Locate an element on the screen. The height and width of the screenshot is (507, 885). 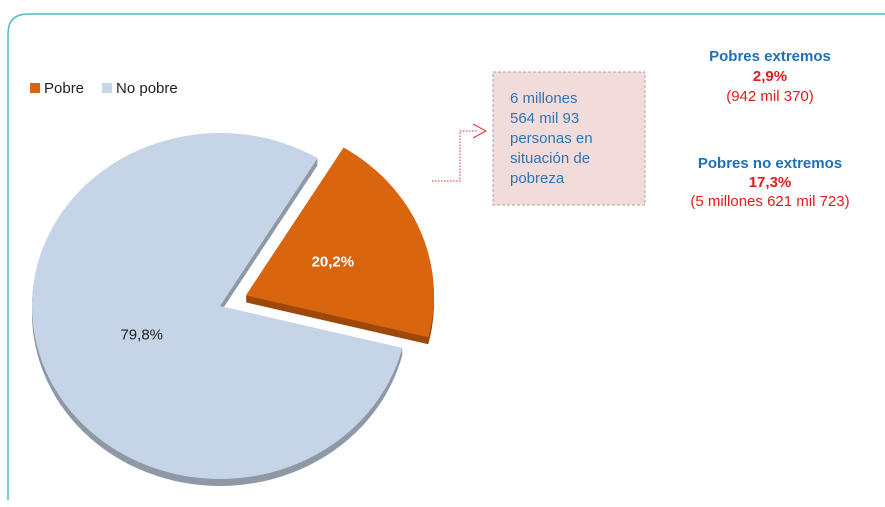
arrowhead is located at coordinates (480, 131).